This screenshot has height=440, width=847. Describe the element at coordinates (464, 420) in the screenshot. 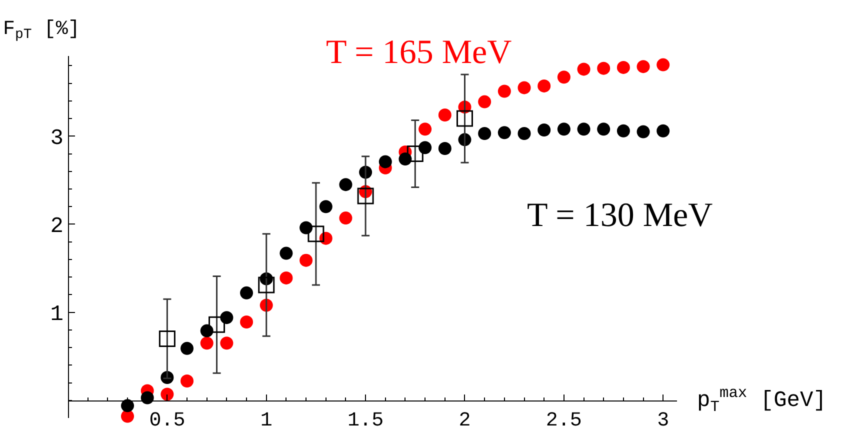

I see `x-tick-label: 2` at that location.